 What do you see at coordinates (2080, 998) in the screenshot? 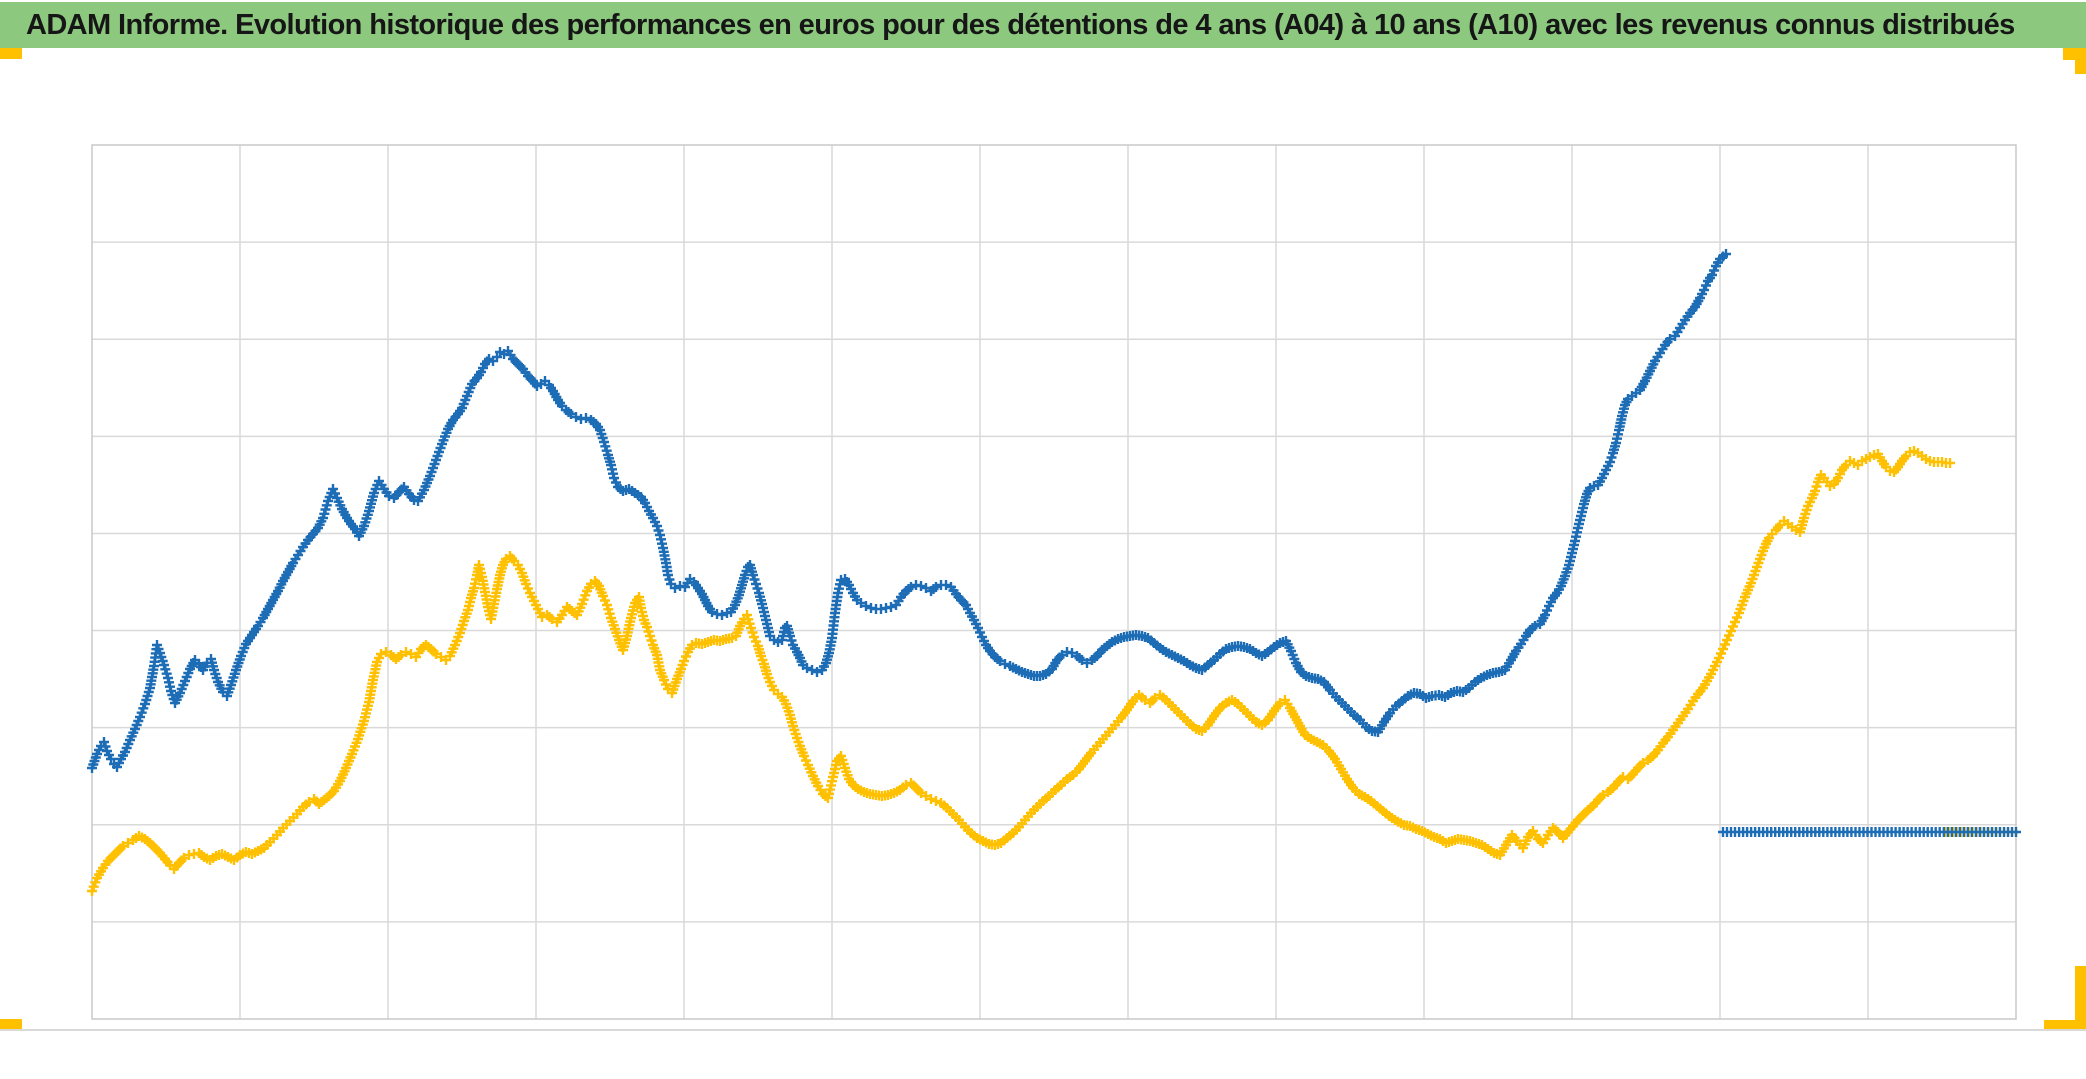
I see `selection-corner-bottom-right-v` at bounding box center [2080, 998].